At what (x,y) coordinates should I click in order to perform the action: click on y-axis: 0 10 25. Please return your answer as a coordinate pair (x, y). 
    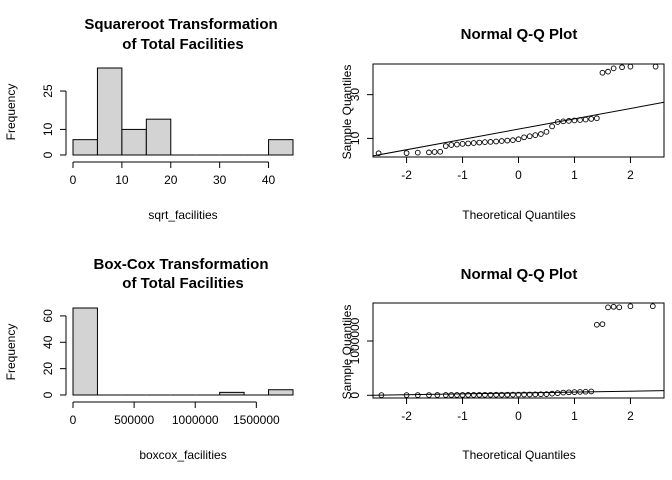
    Looking at the image, I should click on (54, 121).